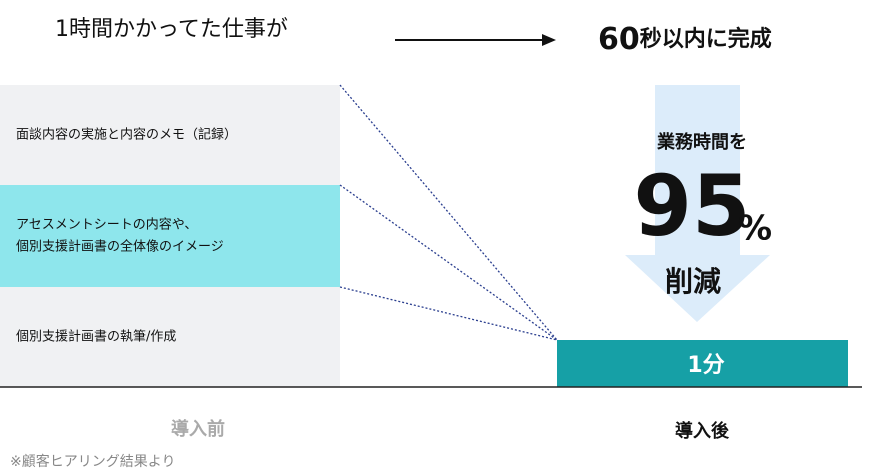  I want to click on reduction-lead: 業務時間を, so click(701, 142).